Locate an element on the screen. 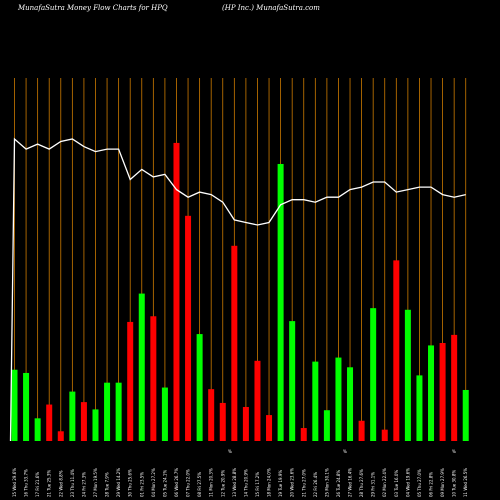 This screenshot has height=500, width=500. x-tick-label: 05 Thu 27.0% is located at coordinates (419, 483).